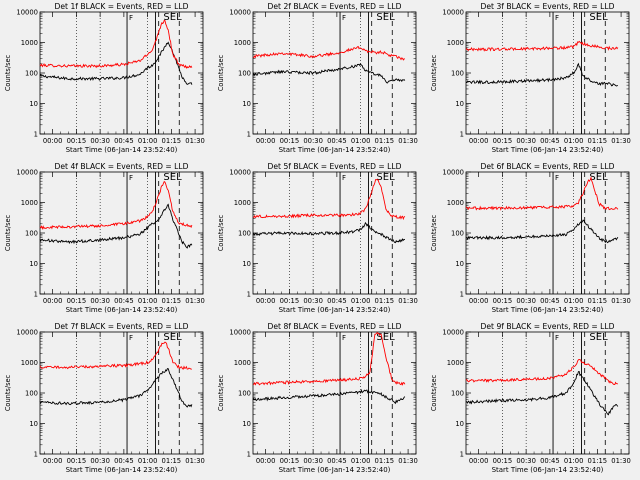 The width and height of the screenshot is (640, 480). I want to click on chart-title: Det 5f BLACK = Events, RED = LLD, so click(335, 166).